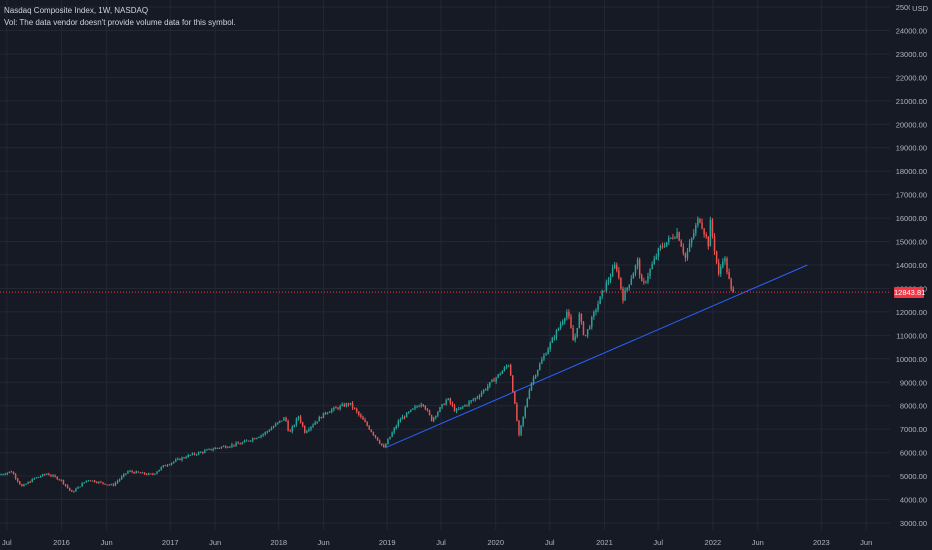 The width and height of the screenshot is (932, 550). What do you see at coordinates (76, 10) in the screenshot?
I see `symbol-title: Nasdaq Composite Index, 1W, NASDAQ` at bounding box center [76, 10].